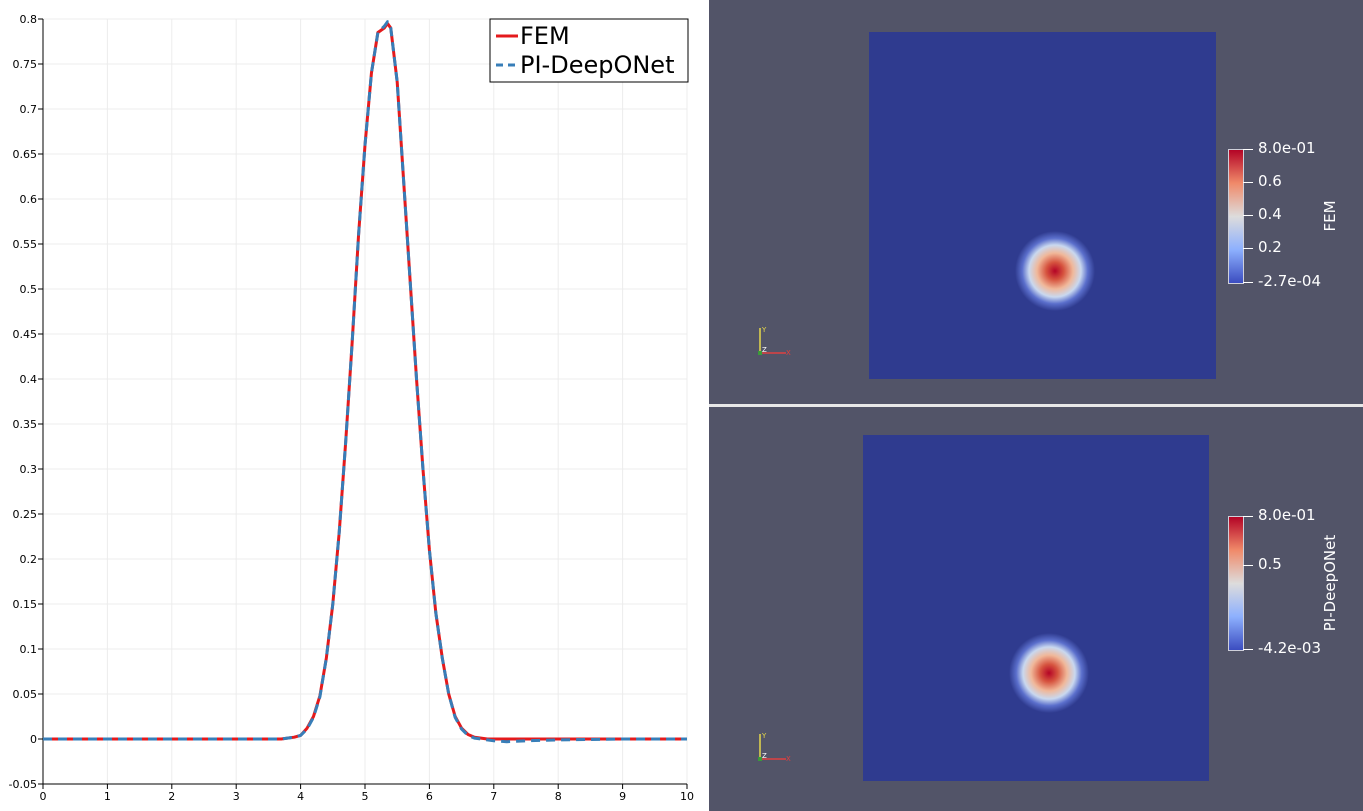 The height and width of the screenshot is (811, 1363). Describe the element at coordinates (365, 796) in the screenshot. I see `x-tick-label: 5` at that location.